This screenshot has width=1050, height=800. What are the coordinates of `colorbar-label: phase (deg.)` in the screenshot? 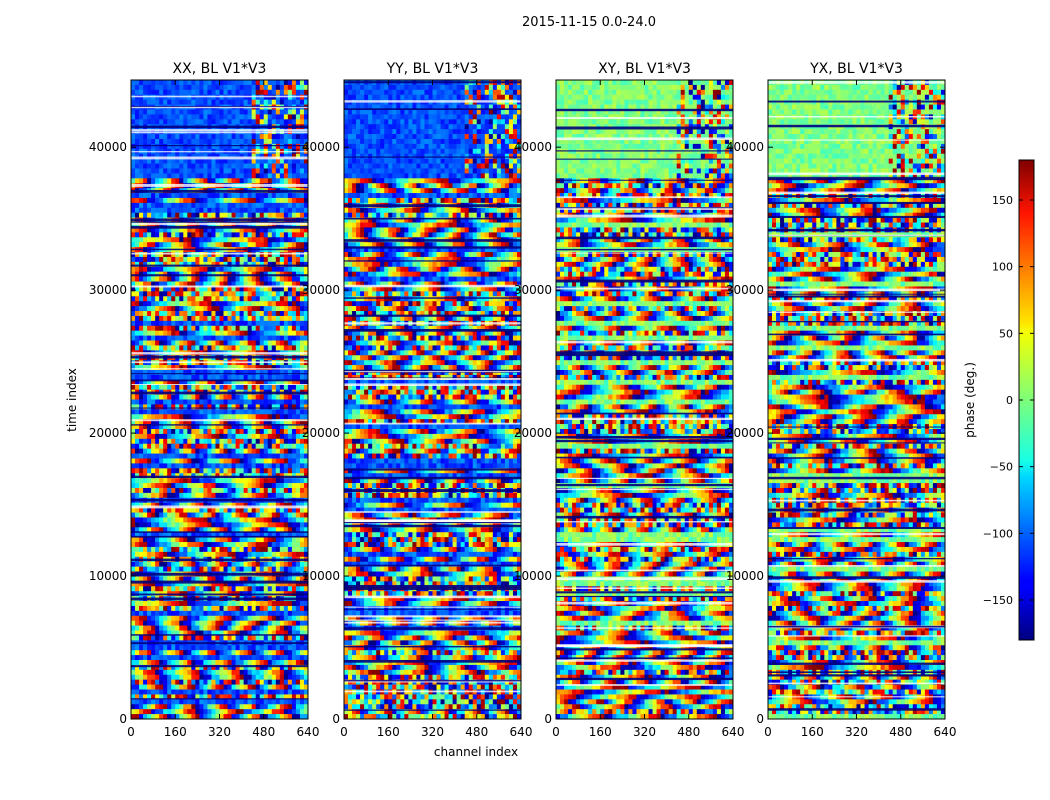 It's located at (970, 400).